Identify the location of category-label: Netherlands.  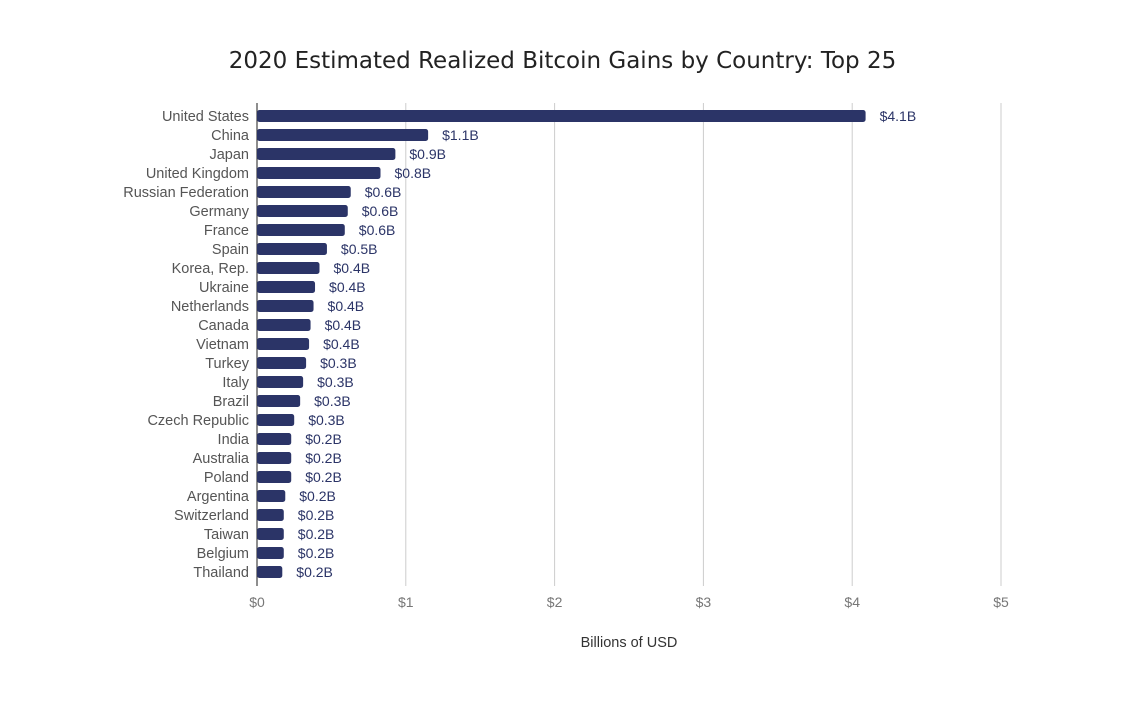
(210, 307).